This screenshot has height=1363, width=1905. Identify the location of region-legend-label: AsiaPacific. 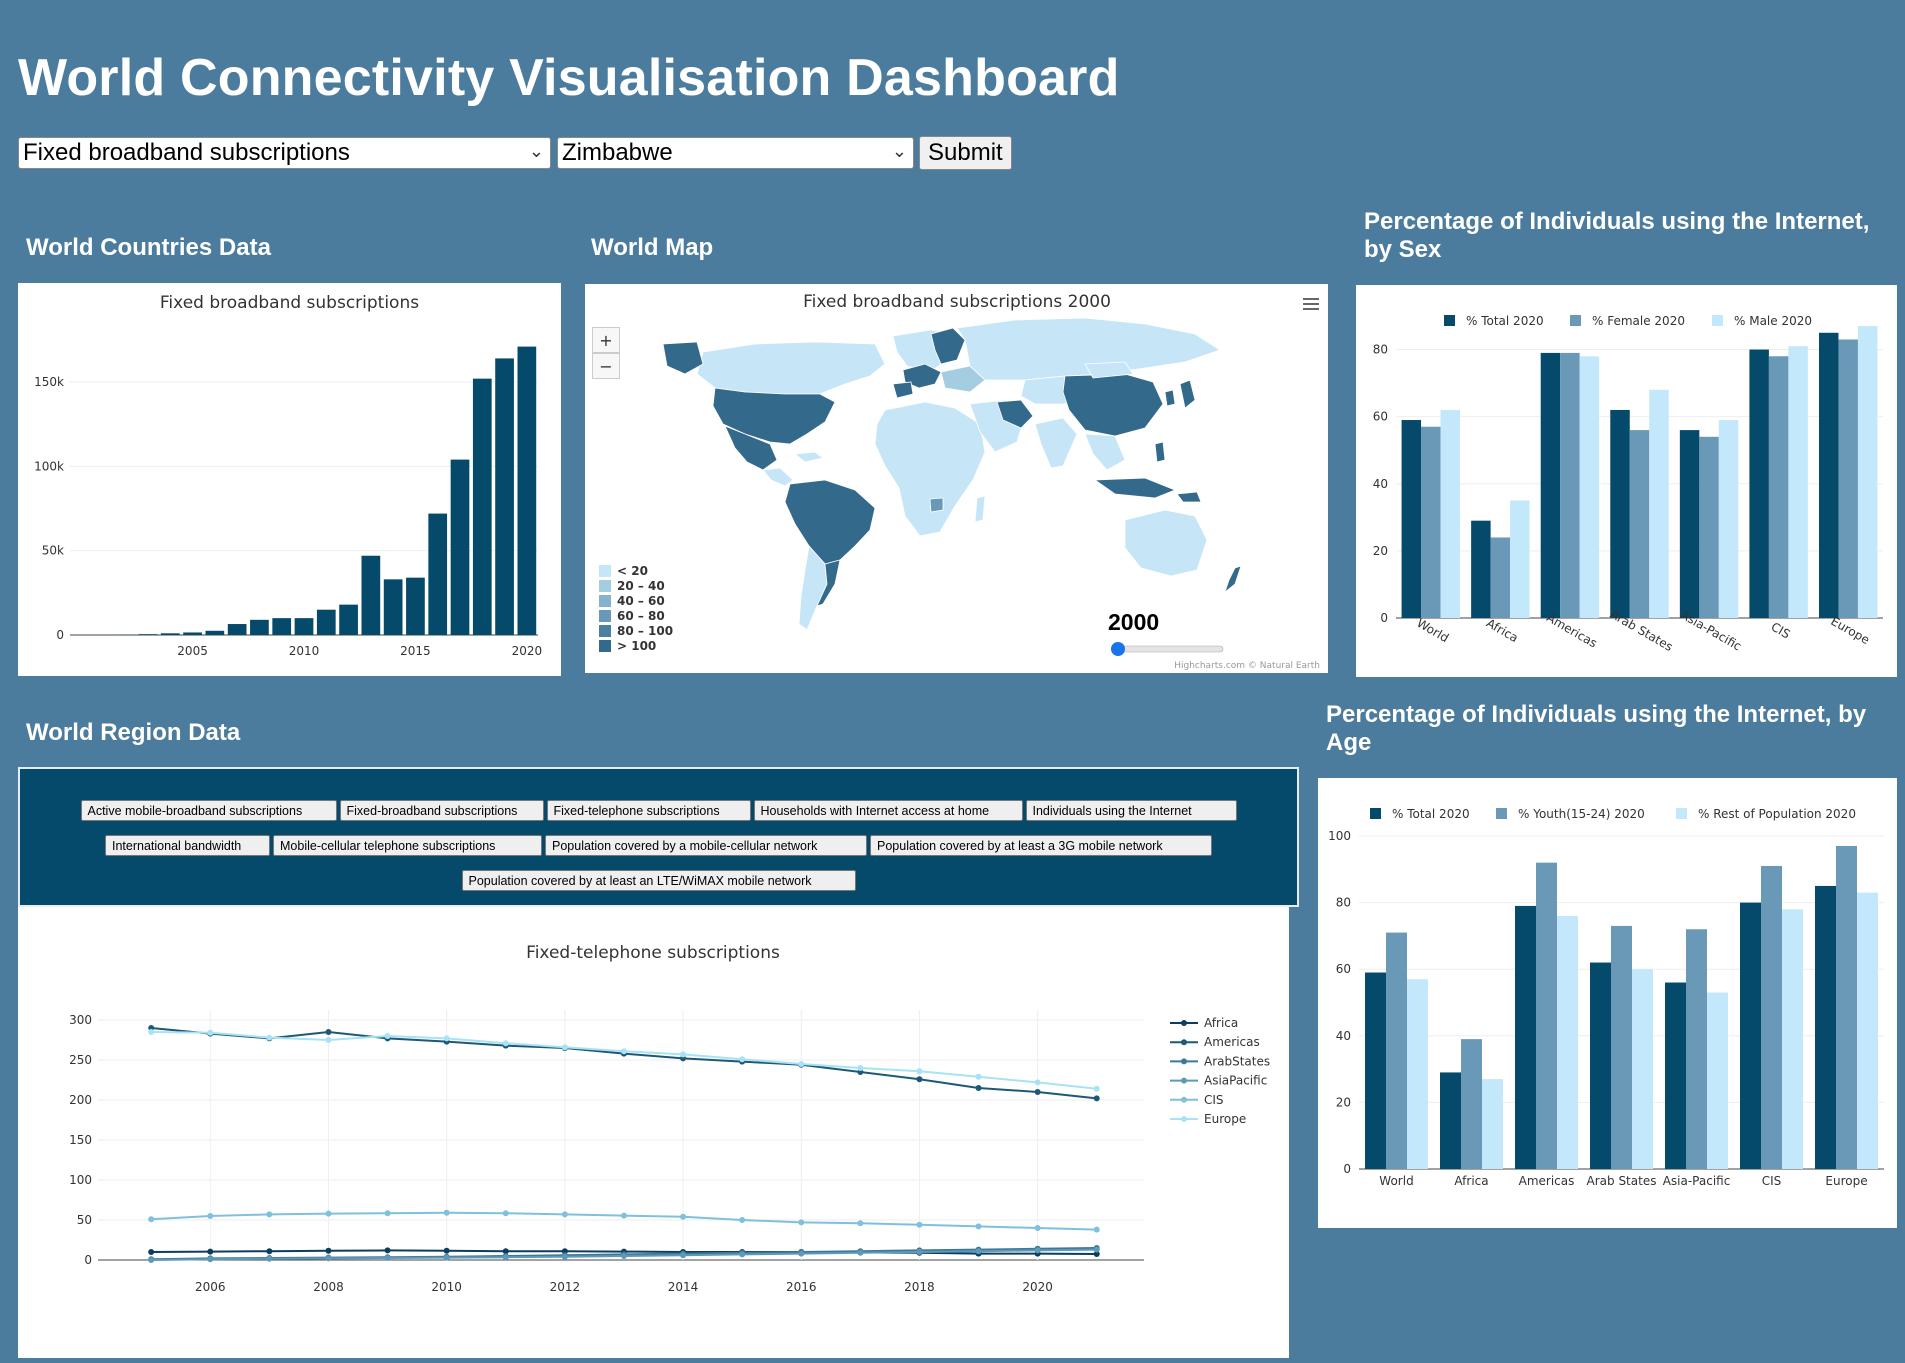
(1235, 1081).